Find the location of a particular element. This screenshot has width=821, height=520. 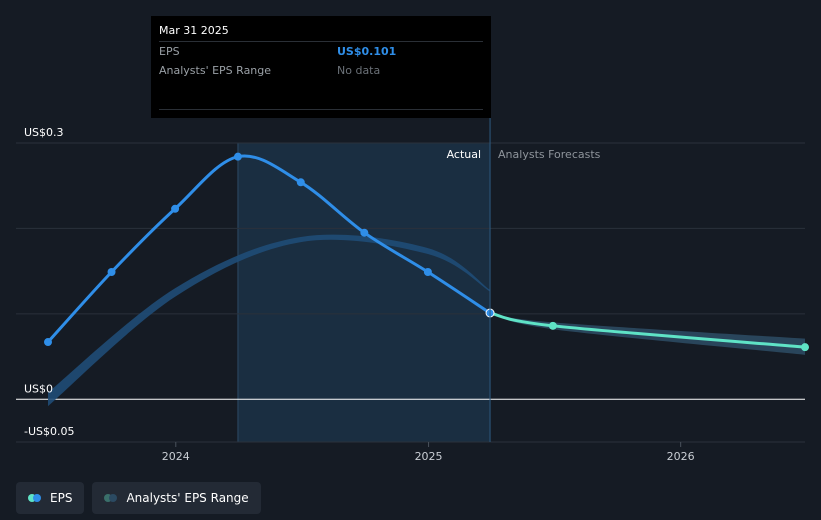

x-tick-label: 2025 is located at coordinates (429, 456).